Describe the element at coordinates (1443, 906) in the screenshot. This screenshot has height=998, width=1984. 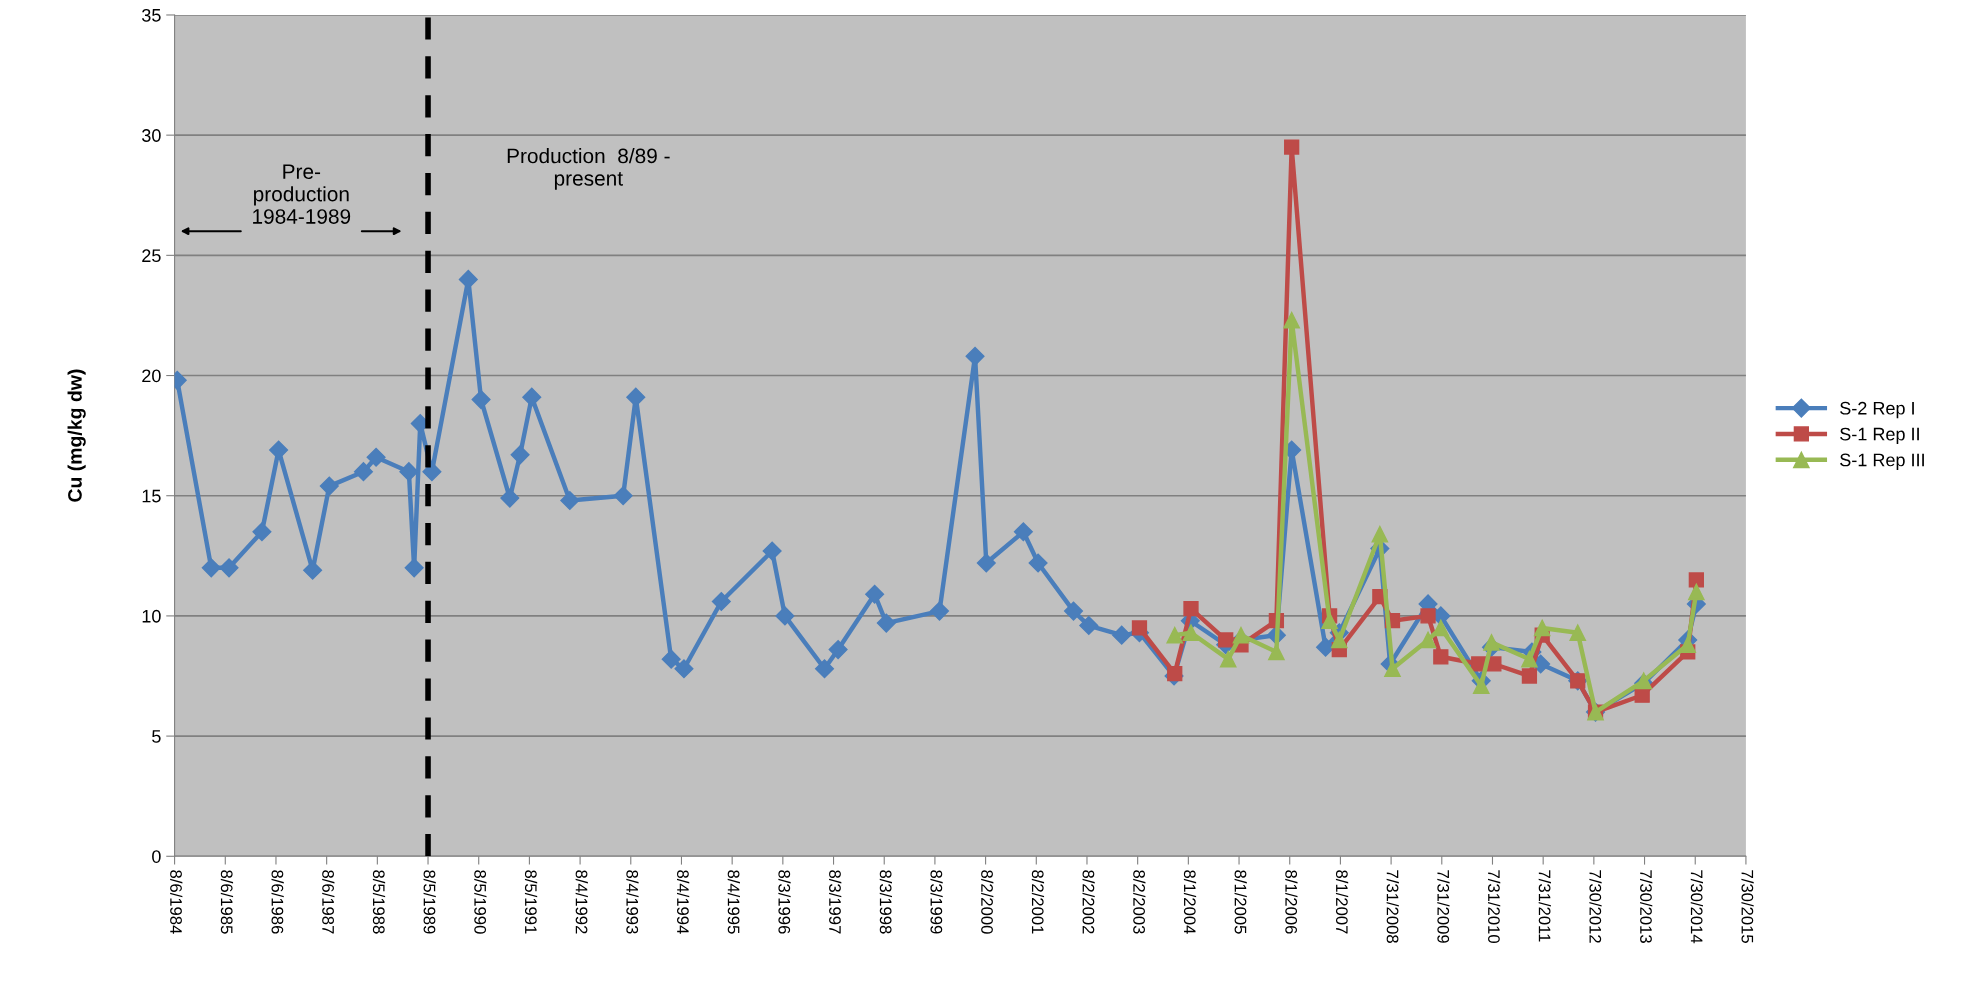
I see `x-tick-label: 7/31/2009` at that location.